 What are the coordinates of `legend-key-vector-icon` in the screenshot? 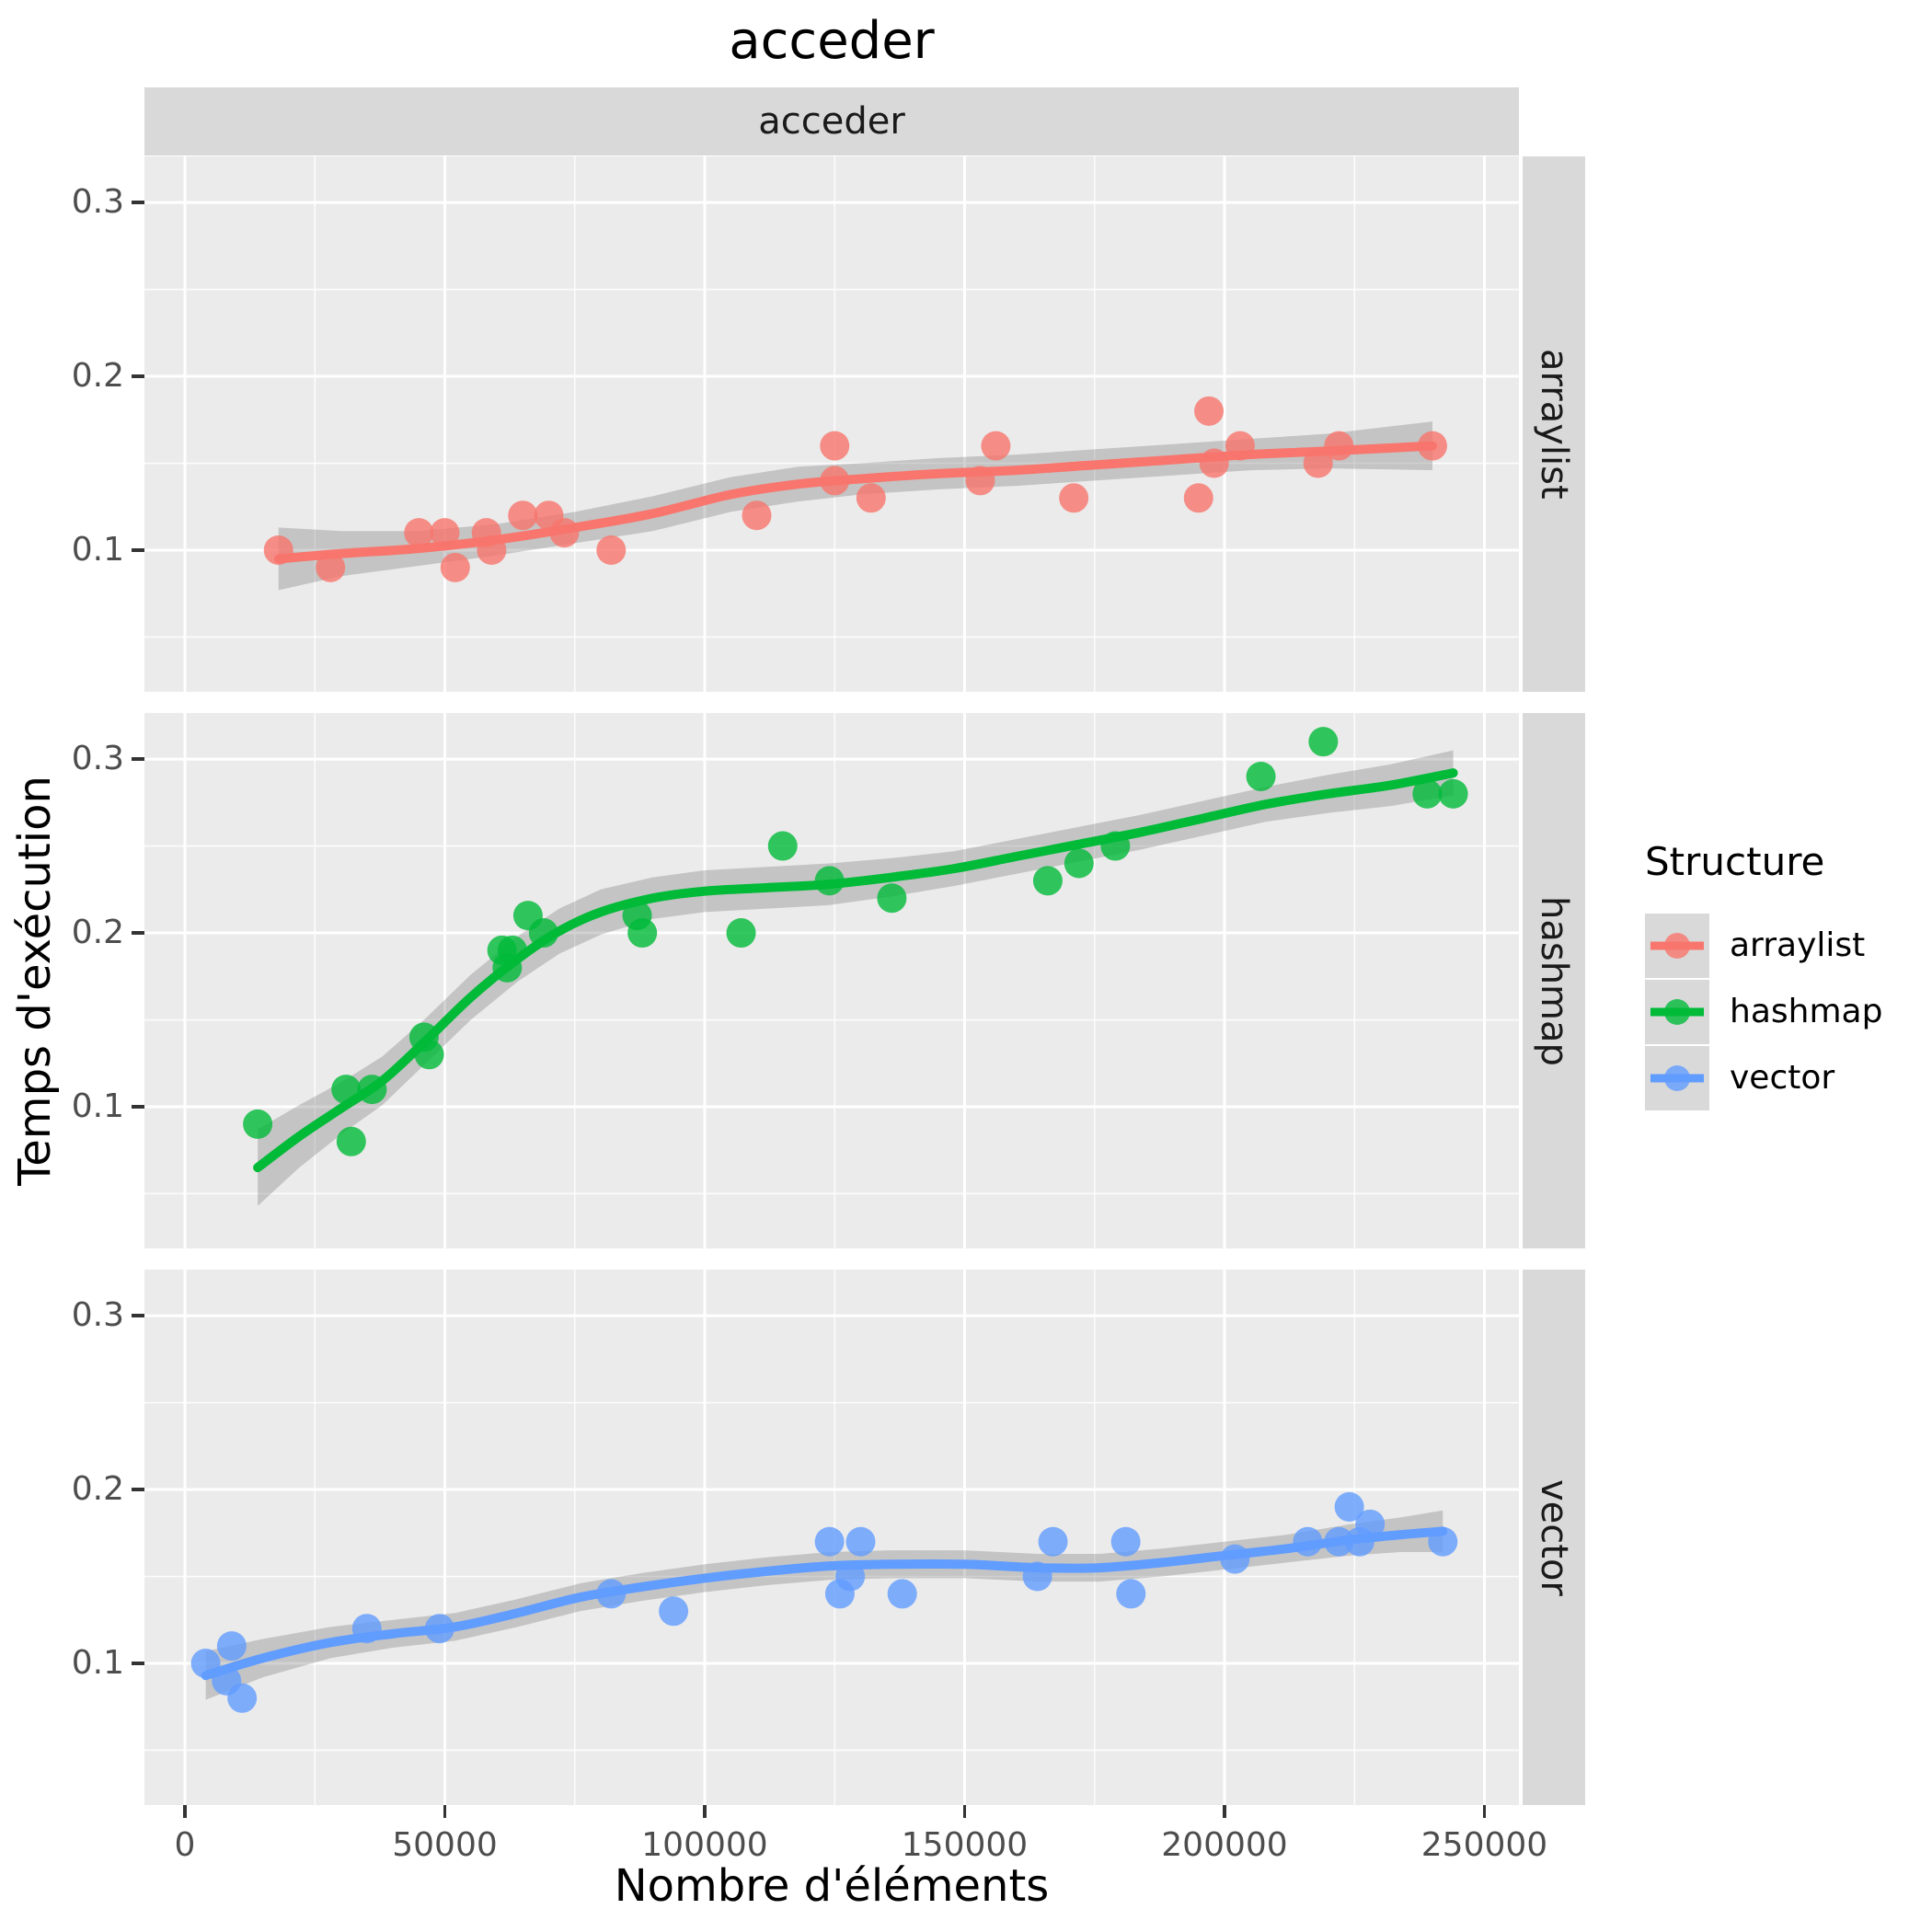 It's located at (1677, 1078).